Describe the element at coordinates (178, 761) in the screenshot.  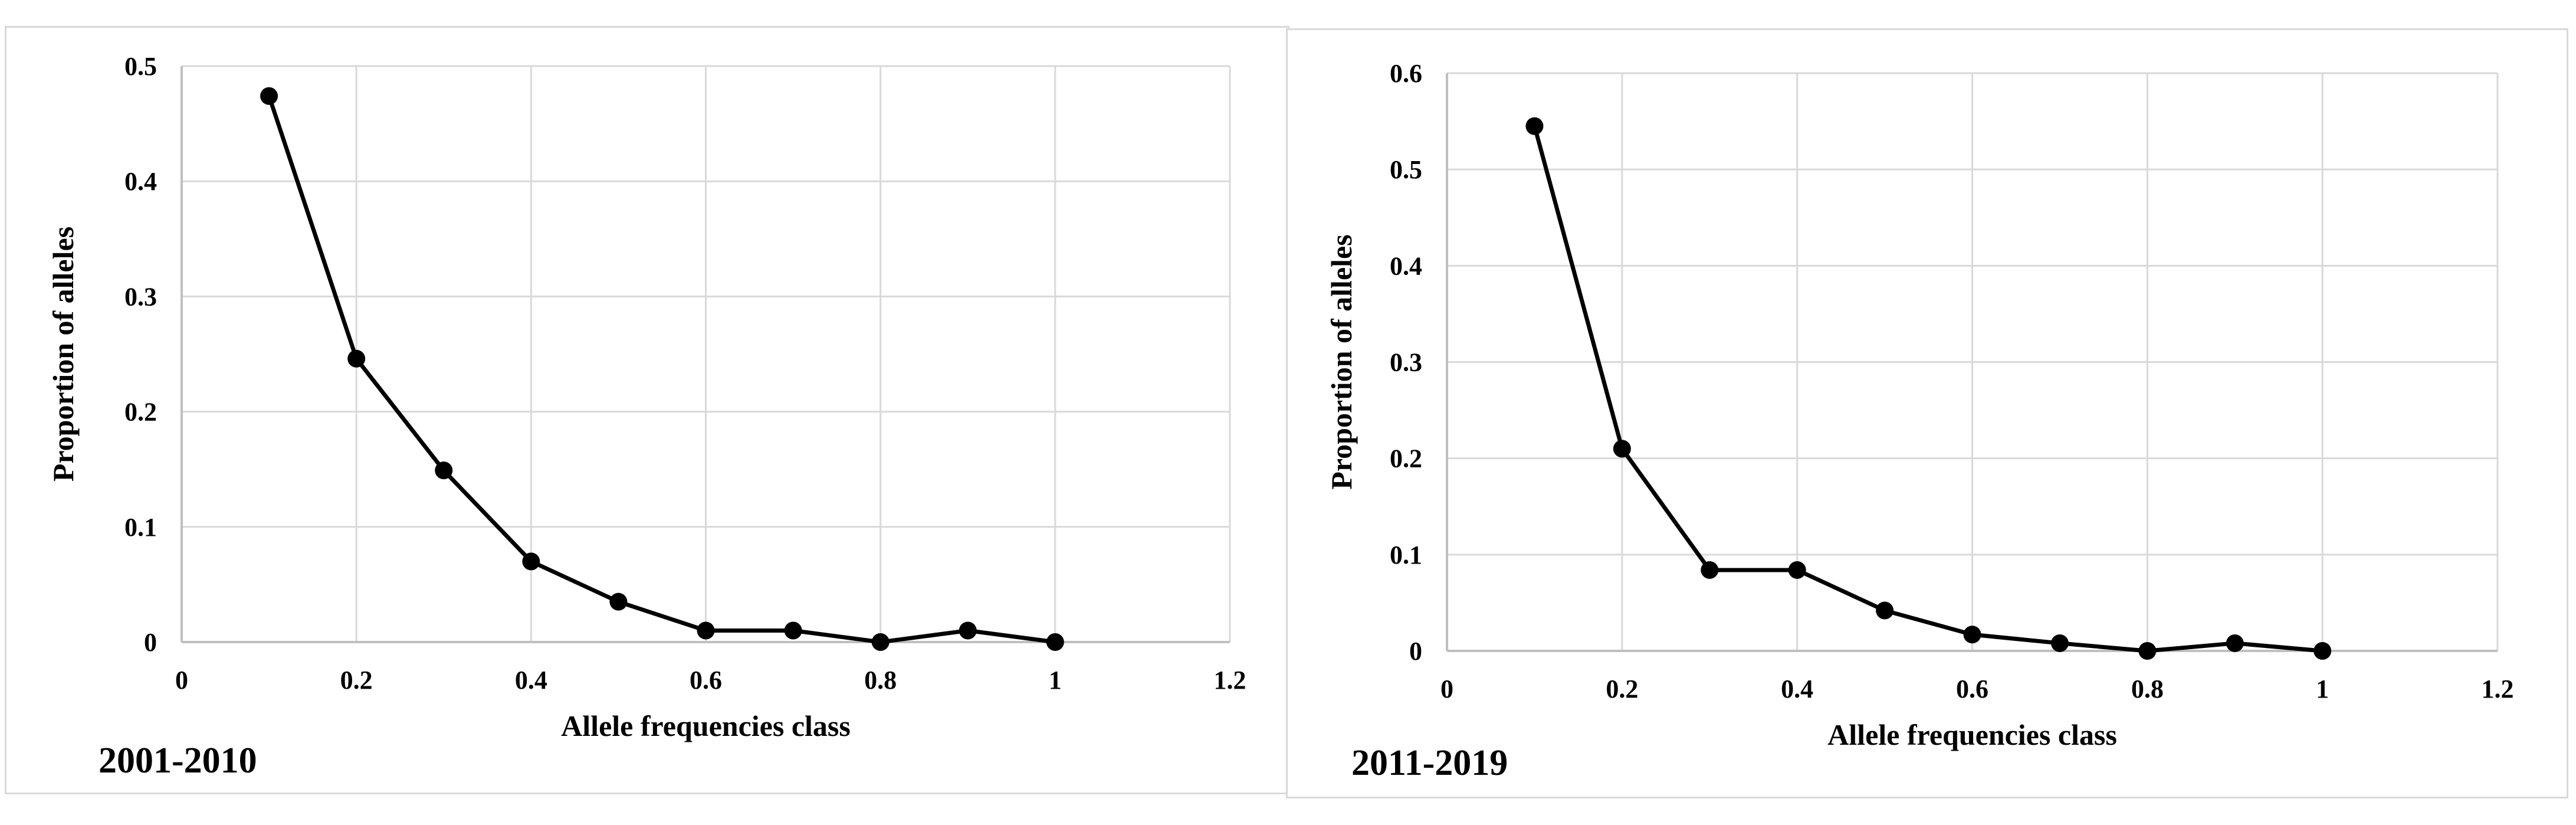
I see `period-label: 2001-2010` at that location.